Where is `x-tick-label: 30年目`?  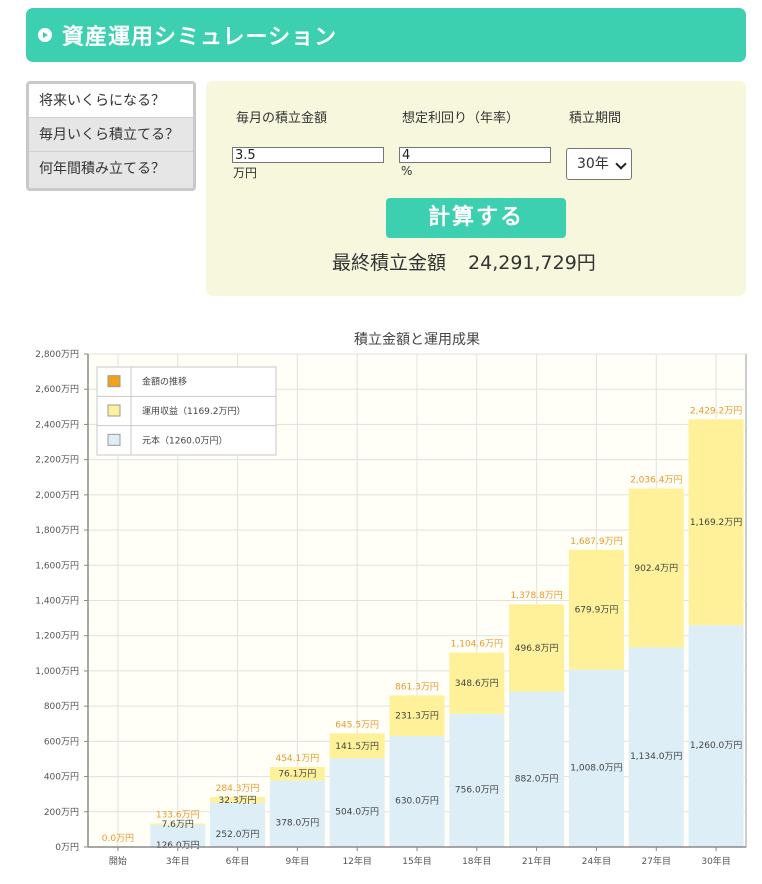
x-tick-label: 30年目 is located at coordinates (715, 861).